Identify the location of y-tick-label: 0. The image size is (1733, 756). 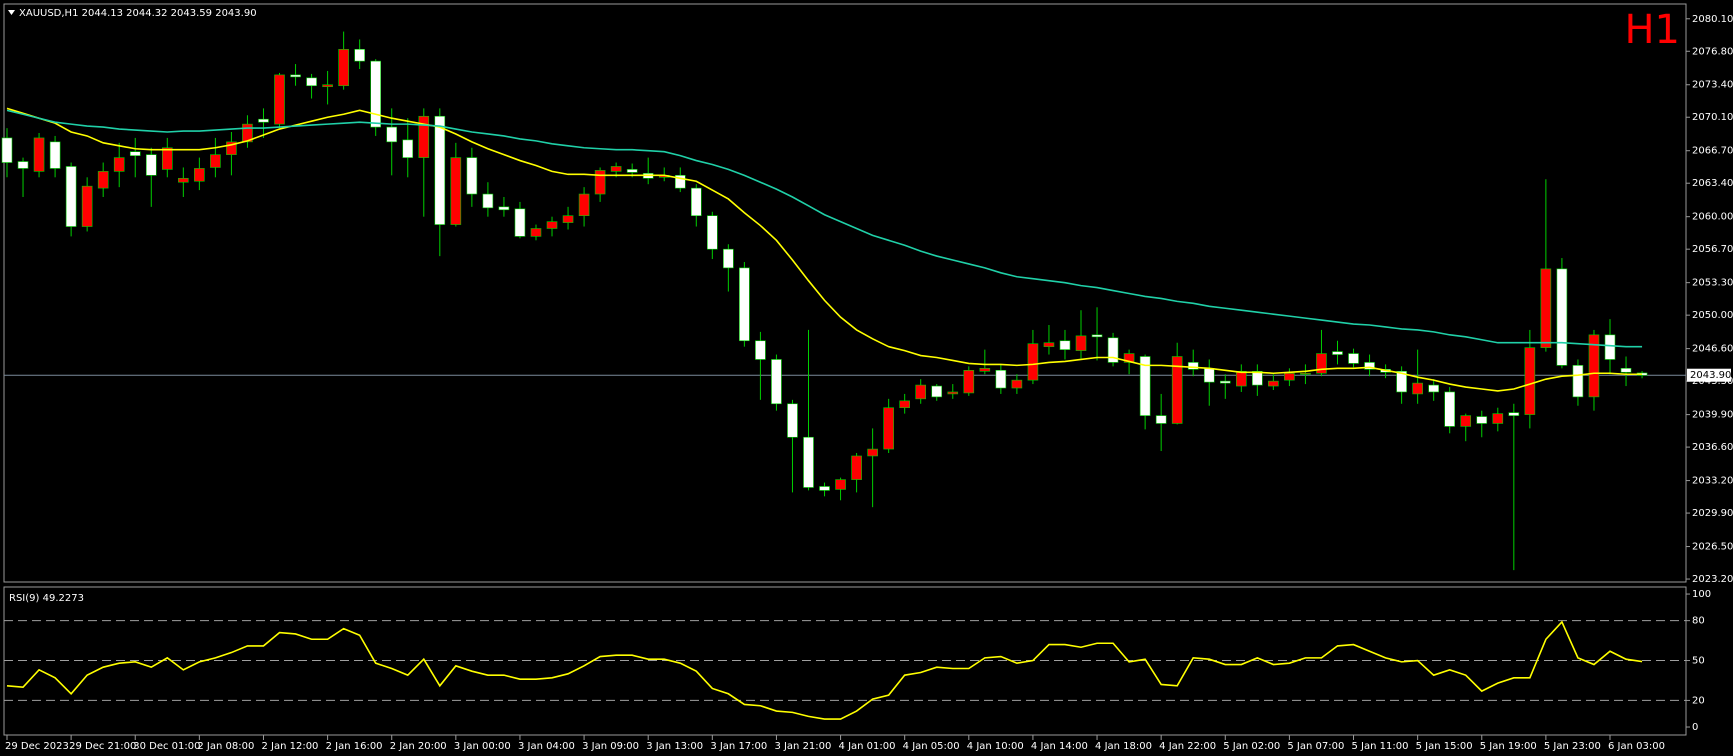
(1695, 727).